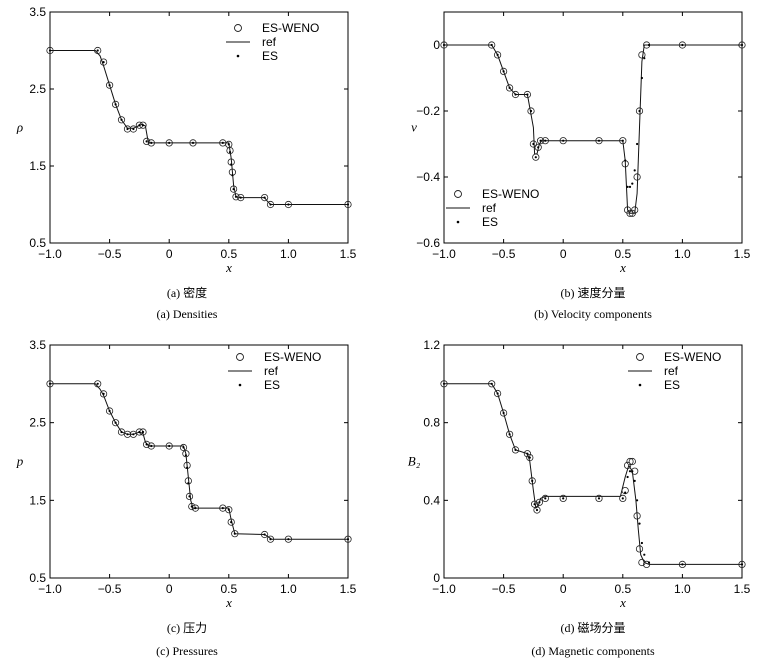 The image size is (761, 663). Describe the element at coordinates (228, 254) in the screenshot. I see `x-tick-label: 0.5` at that location.